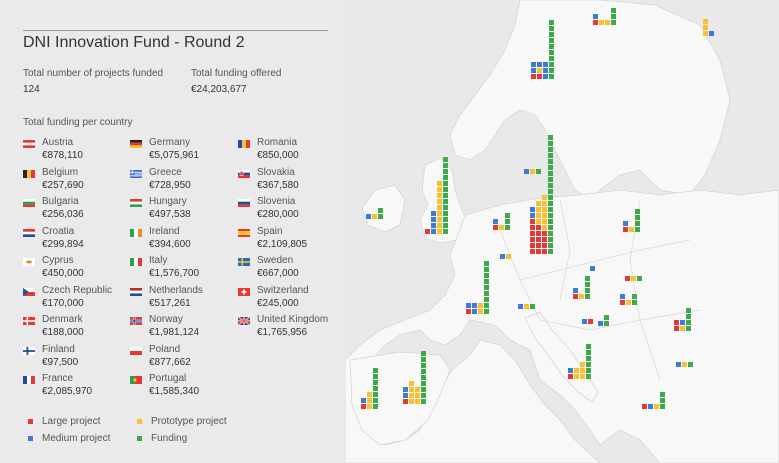 This screenshot has width=779, height=463. I want to click on country-funding: €1,576,700, so click(174, 273).